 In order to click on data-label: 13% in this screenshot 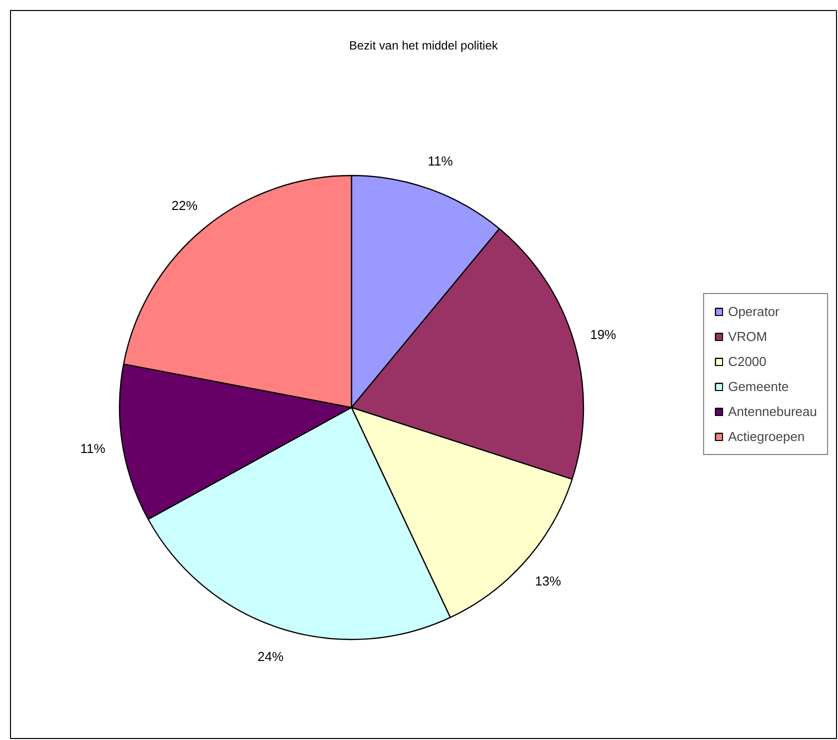, I will do `click(548, 580)`.